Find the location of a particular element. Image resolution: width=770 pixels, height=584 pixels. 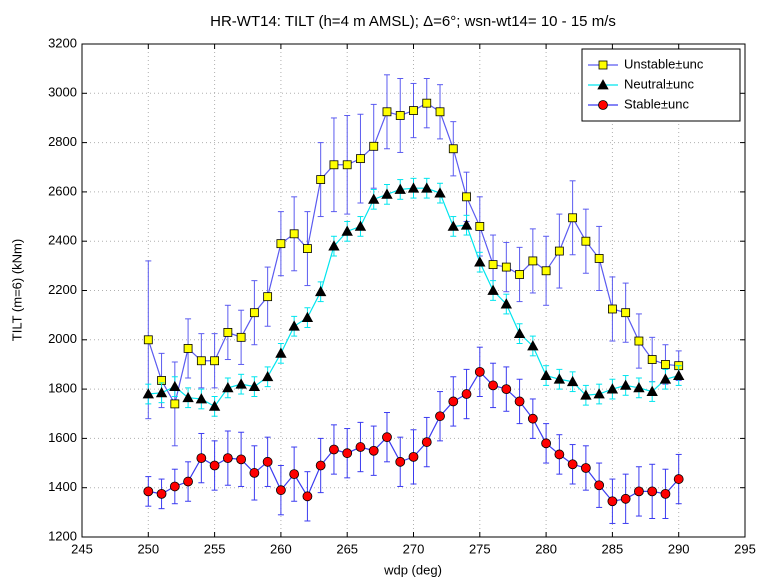

y-tick-label: 1800 is located at coordinates (62, 388).